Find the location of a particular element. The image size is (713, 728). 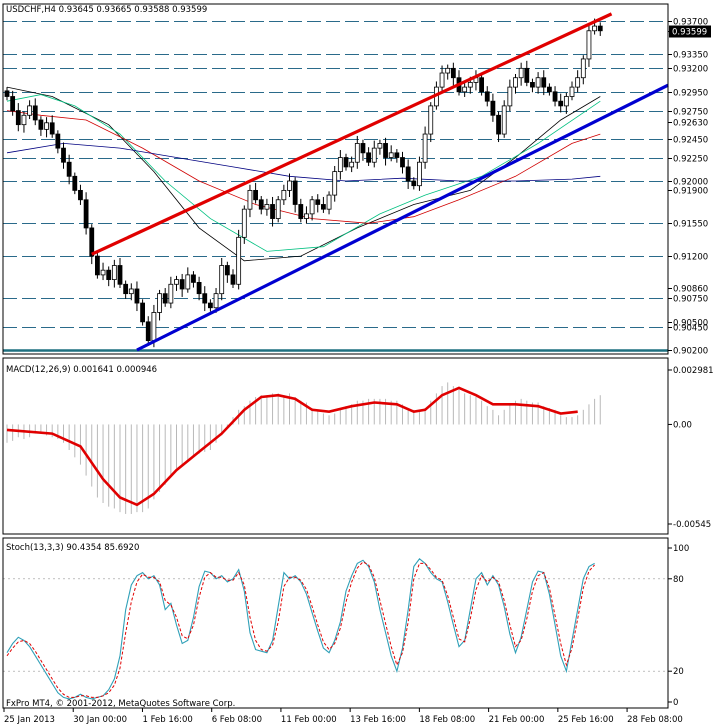

current-price-box is located at coordinates (690, 31).